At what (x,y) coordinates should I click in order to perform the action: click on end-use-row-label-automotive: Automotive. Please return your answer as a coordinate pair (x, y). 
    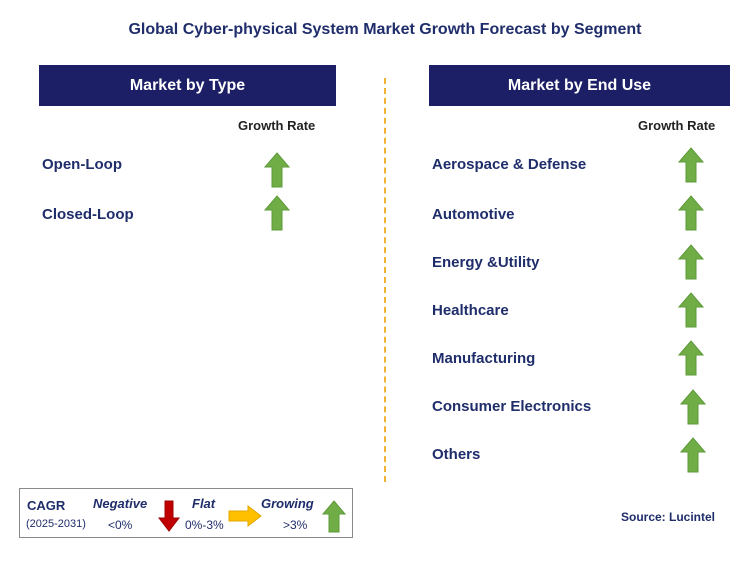
    Looking at the image, I should click on (473, 214).